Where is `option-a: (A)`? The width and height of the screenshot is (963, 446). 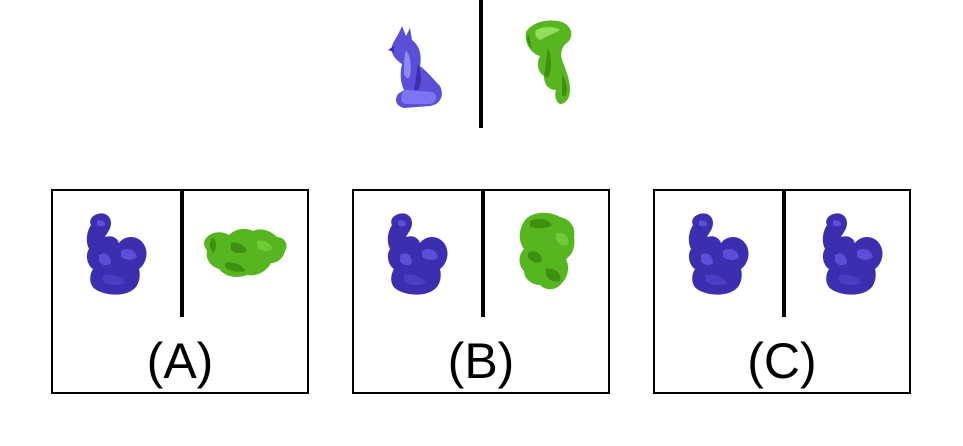
option-a: (A) is located at coordinates (180, 291).